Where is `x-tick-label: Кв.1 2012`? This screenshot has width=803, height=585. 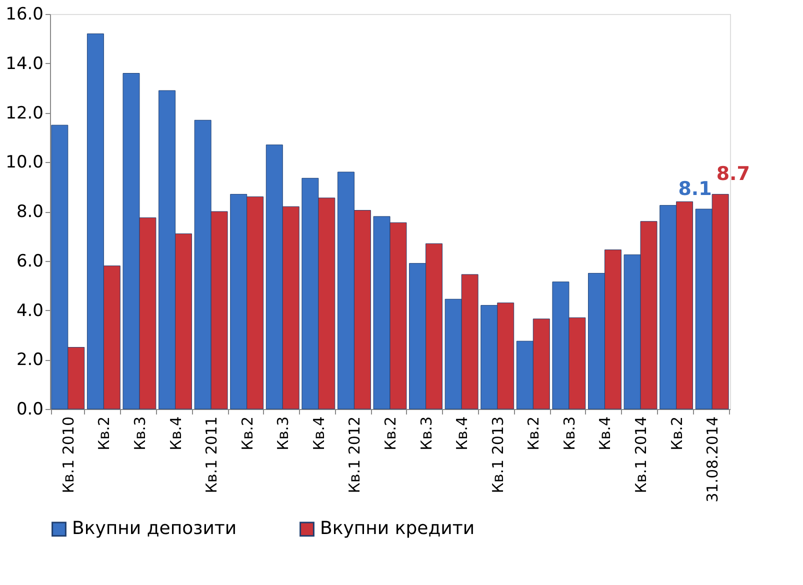 x-tick-label: Кв.1 2012 is located at coordinates (355, 455).